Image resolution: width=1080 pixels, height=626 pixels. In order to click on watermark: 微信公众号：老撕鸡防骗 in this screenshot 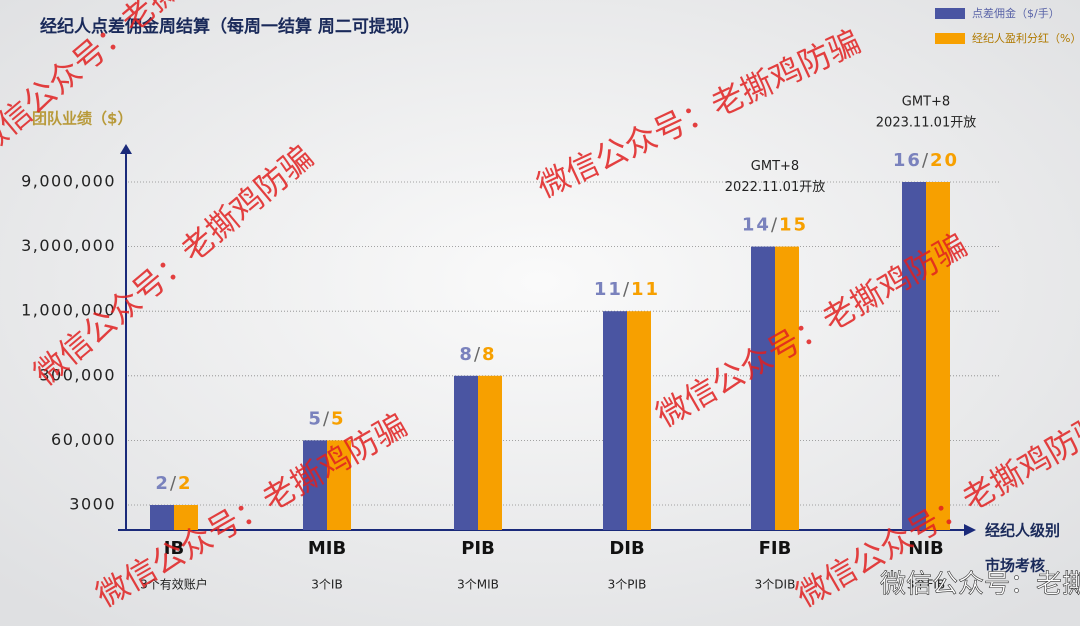, I will do `click(980, 585)`.